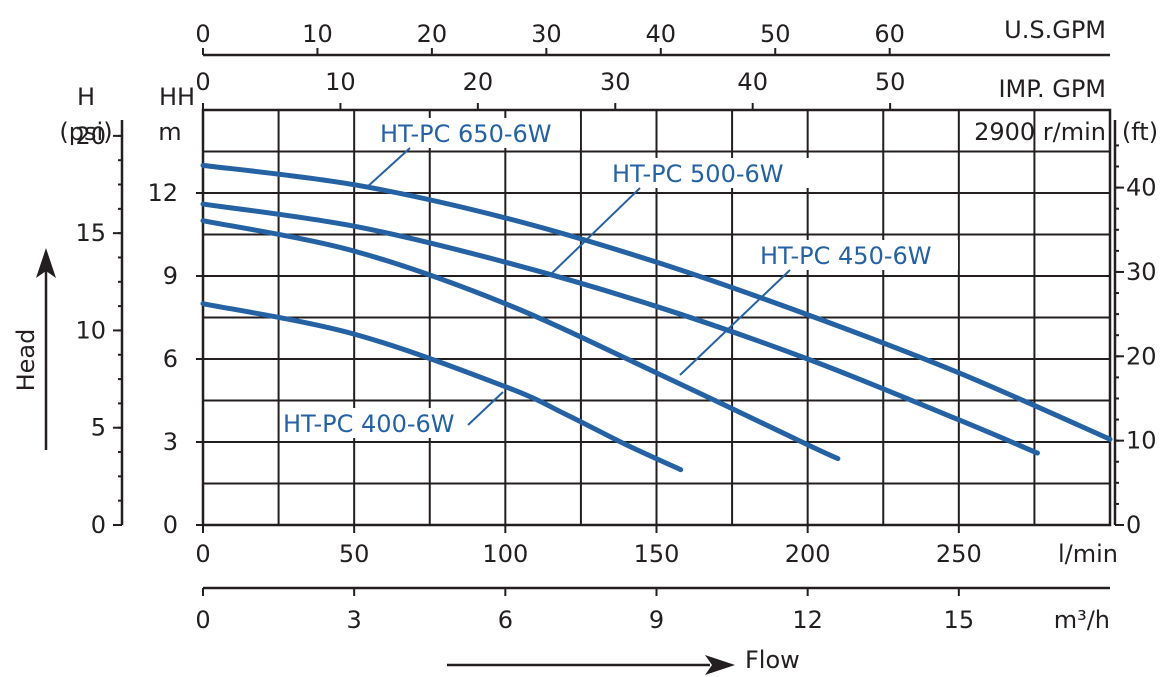  What do you see at coordinates (775, 34) in the screenshot?
I see `x-tick-label-usgpm: 50` at bounding box center [775, 34].